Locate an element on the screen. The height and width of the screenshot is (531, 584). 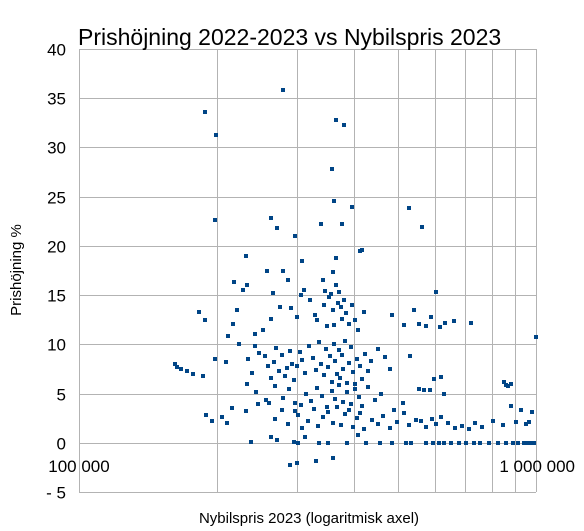
y-tick-label: 0 is located at coordinates (61, 444).